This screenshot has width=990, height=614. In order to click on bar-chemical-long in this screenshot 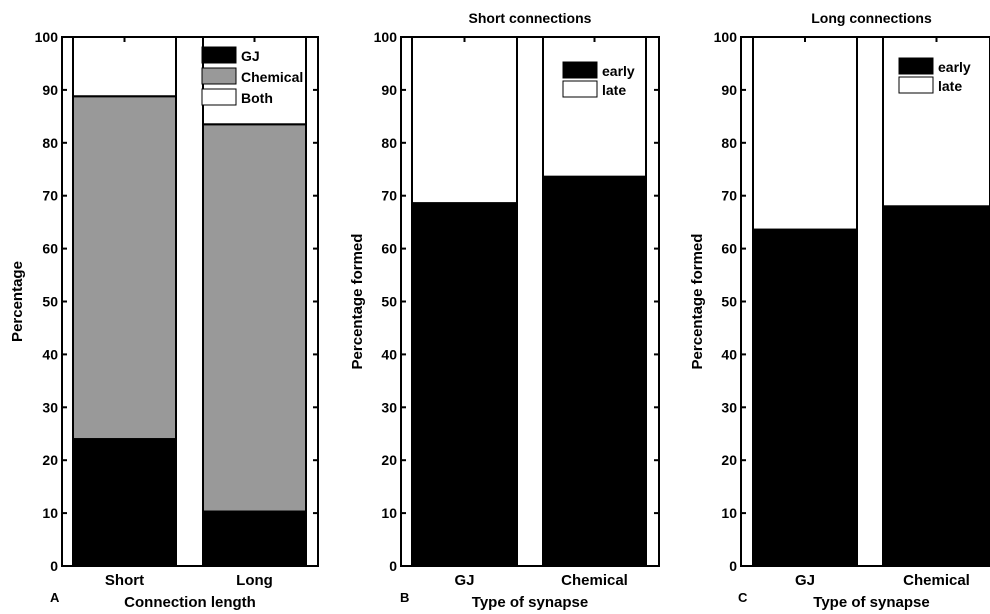, I will do `click(254, 318)`.